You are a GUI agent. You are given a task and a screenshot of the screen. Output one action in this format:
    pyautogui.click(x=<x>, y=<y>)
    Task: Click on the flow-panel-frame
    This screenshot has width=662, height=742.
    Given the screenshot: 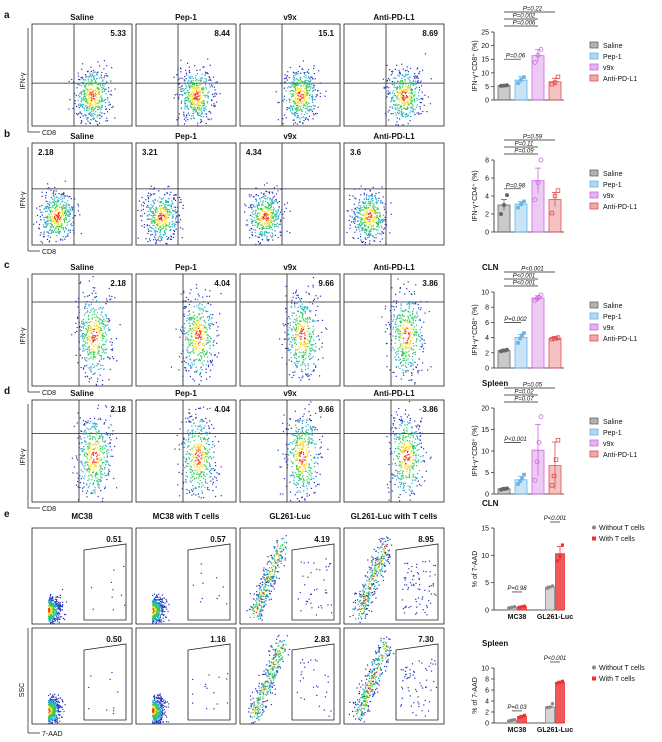 What is the action you would take?
    pyautogui.click(x=186, y=75)
    